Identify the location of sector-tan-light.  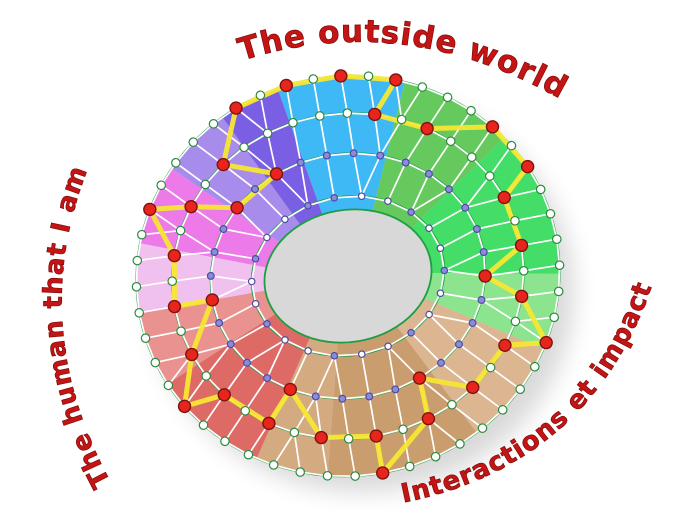
(470, 365).